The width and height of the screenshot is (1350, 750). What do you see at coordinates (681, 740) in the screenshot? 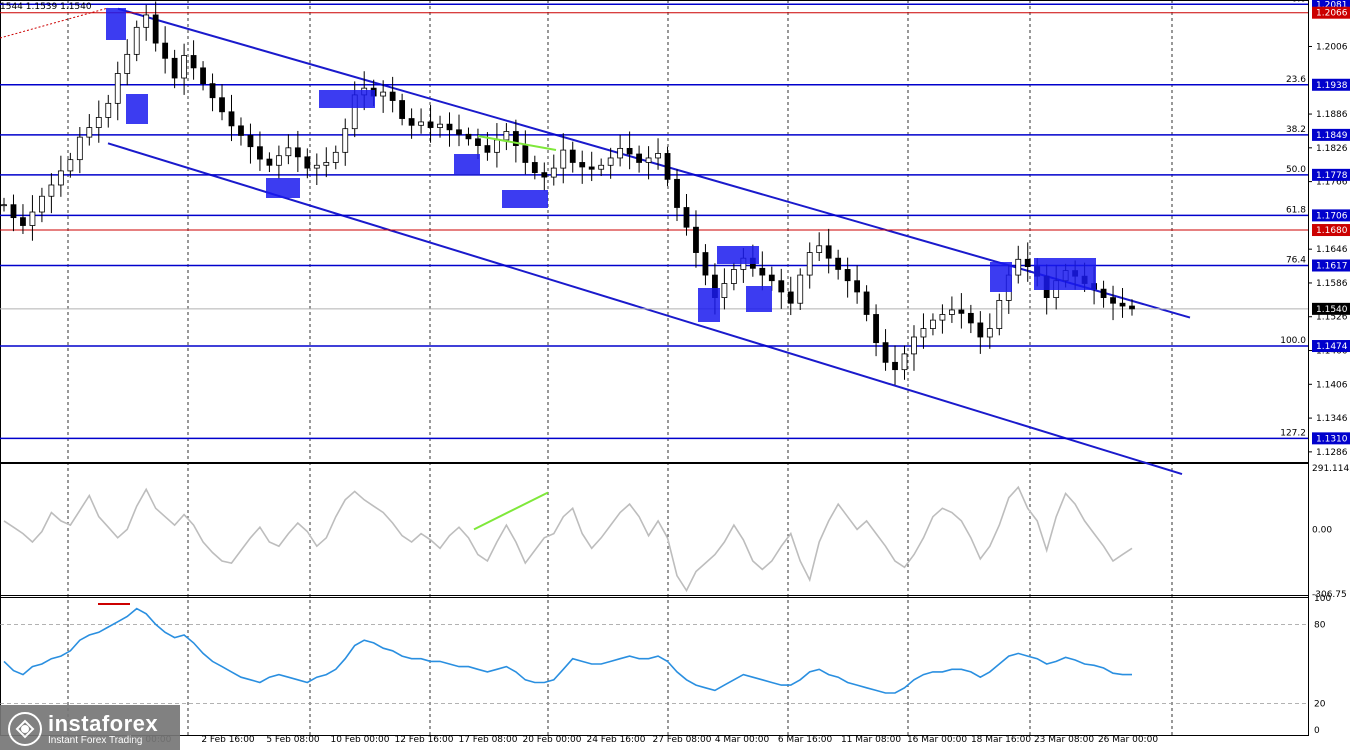
I see `x-tick-label: 27 Feb 08:00` at bounding box center [681, 740].